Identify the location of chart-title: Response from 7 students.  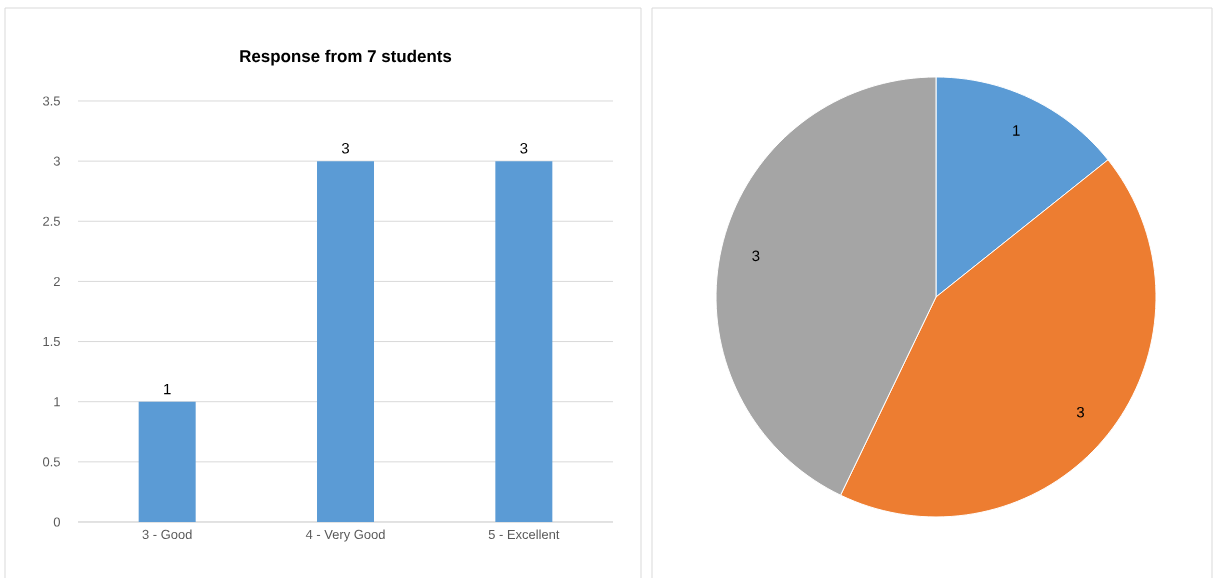
(346, 57).